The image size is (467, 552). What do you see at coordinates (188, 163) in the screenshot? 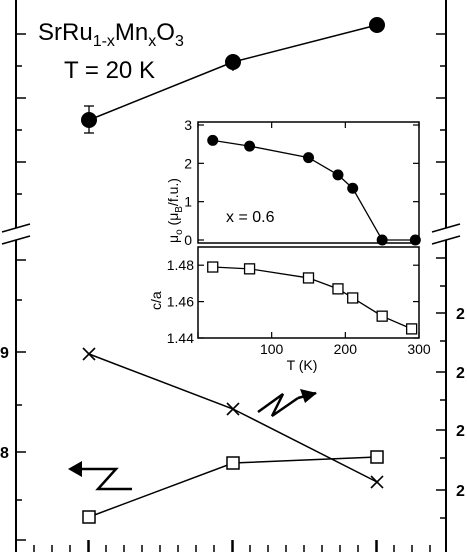
I see `inset-top-ytick-label: 2` at bounding box center [188, 163].